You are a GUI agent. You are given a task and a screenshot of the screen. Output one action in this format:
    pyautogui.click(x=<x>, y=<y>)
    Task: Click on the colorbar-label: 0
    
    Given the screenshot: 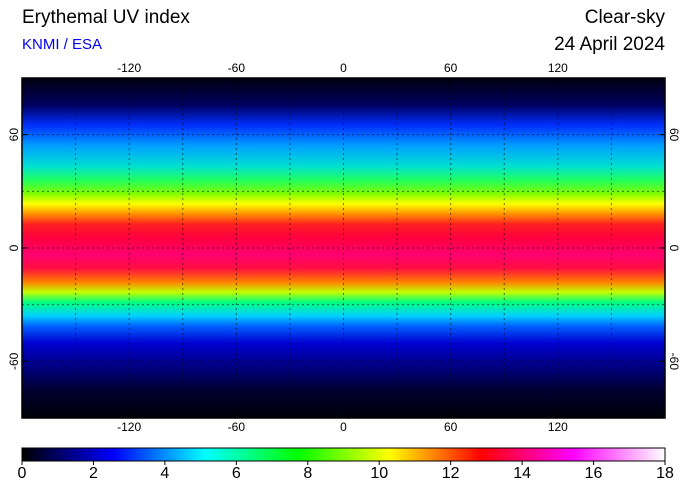 What is the action you would take?
    pyautogui.click(x=22, y=473)
    